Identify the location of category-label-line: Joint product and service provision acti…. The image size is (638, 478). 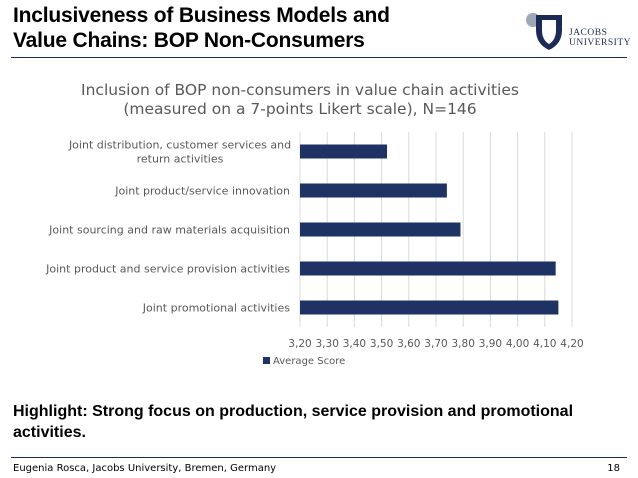
(167, 269).